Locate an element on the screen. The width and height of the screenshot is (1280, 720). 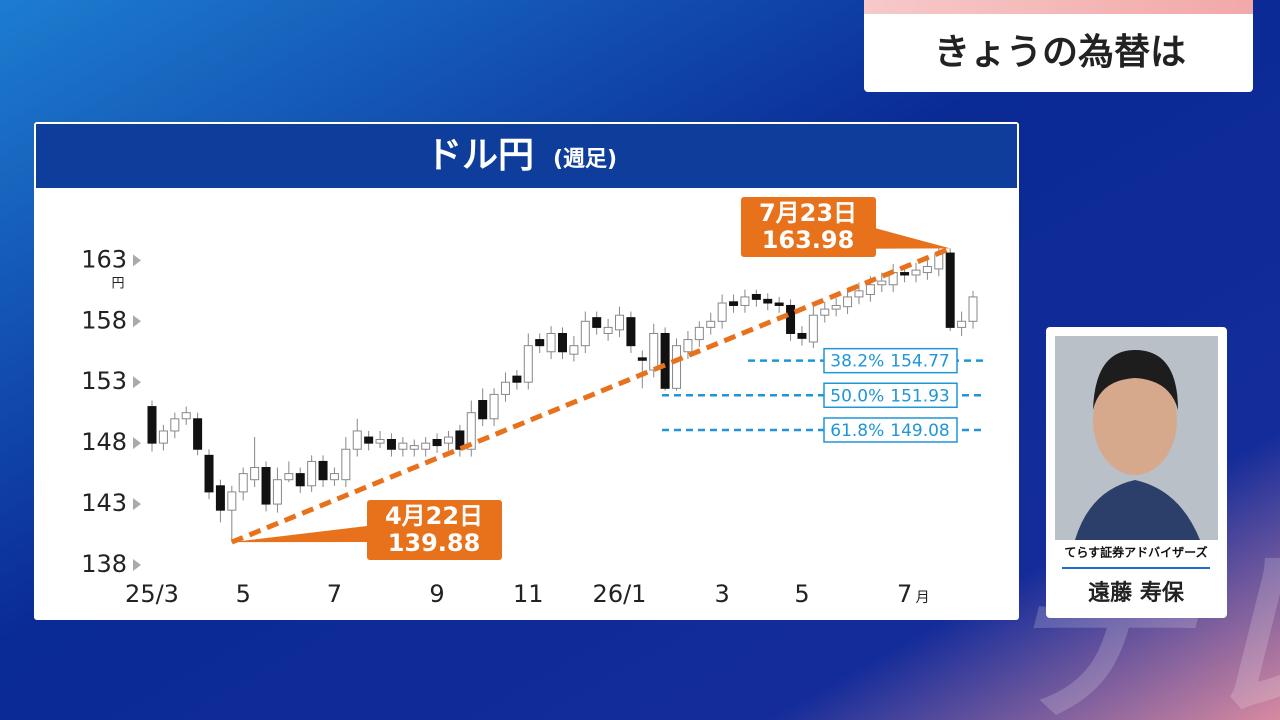
fib-ratio: 38.2% is located at coordinates (857, 362).